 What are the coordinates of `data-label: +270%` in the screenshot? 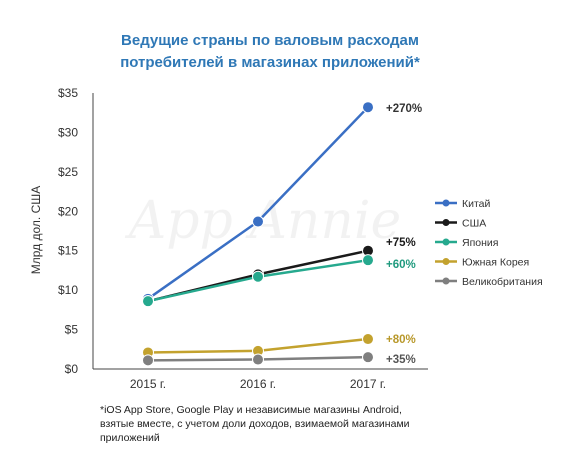 It's located at (404, 109).